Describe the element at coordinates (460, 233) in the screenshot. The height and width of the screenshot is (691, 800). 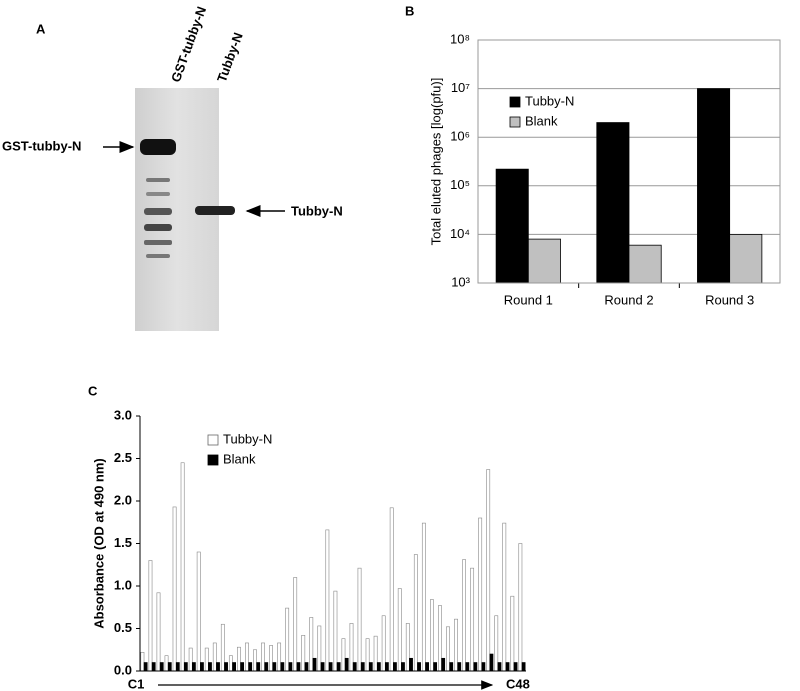
I see `y-tick-label: 10⁴` at that location.